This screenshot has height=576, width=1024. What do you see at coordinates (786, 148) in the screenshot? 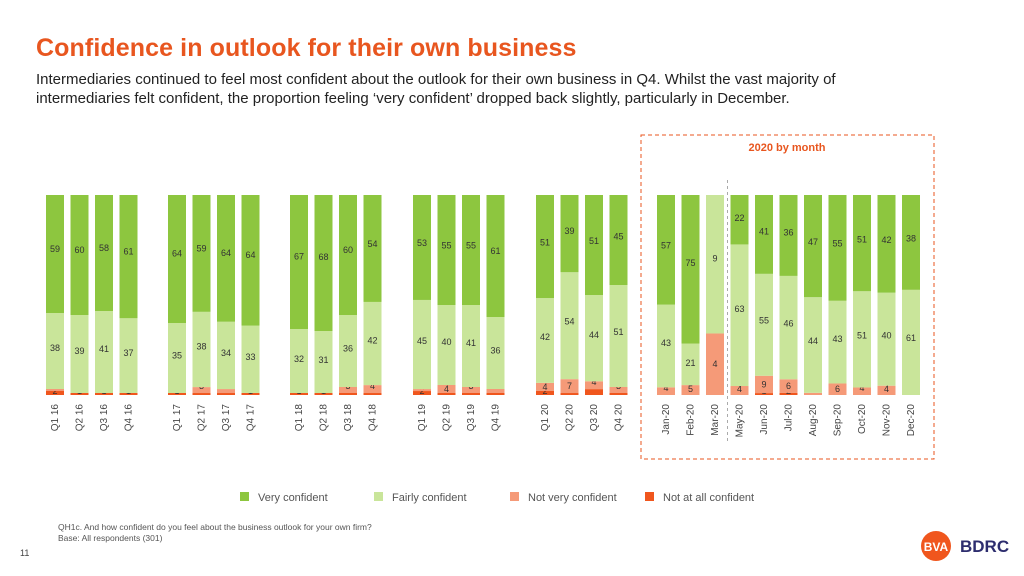
I see `month-box-label: 2020 by month` at bounding box center [786, 148].